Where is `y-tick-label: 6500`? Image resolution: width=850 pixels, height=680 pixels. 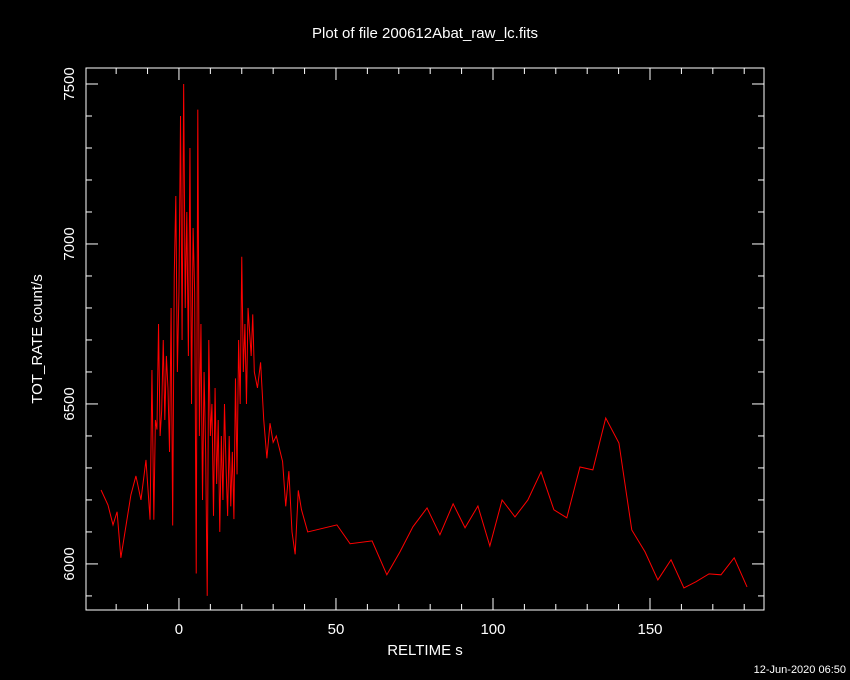
y-tick-label: 6500 is located at coordinates (69, 403).